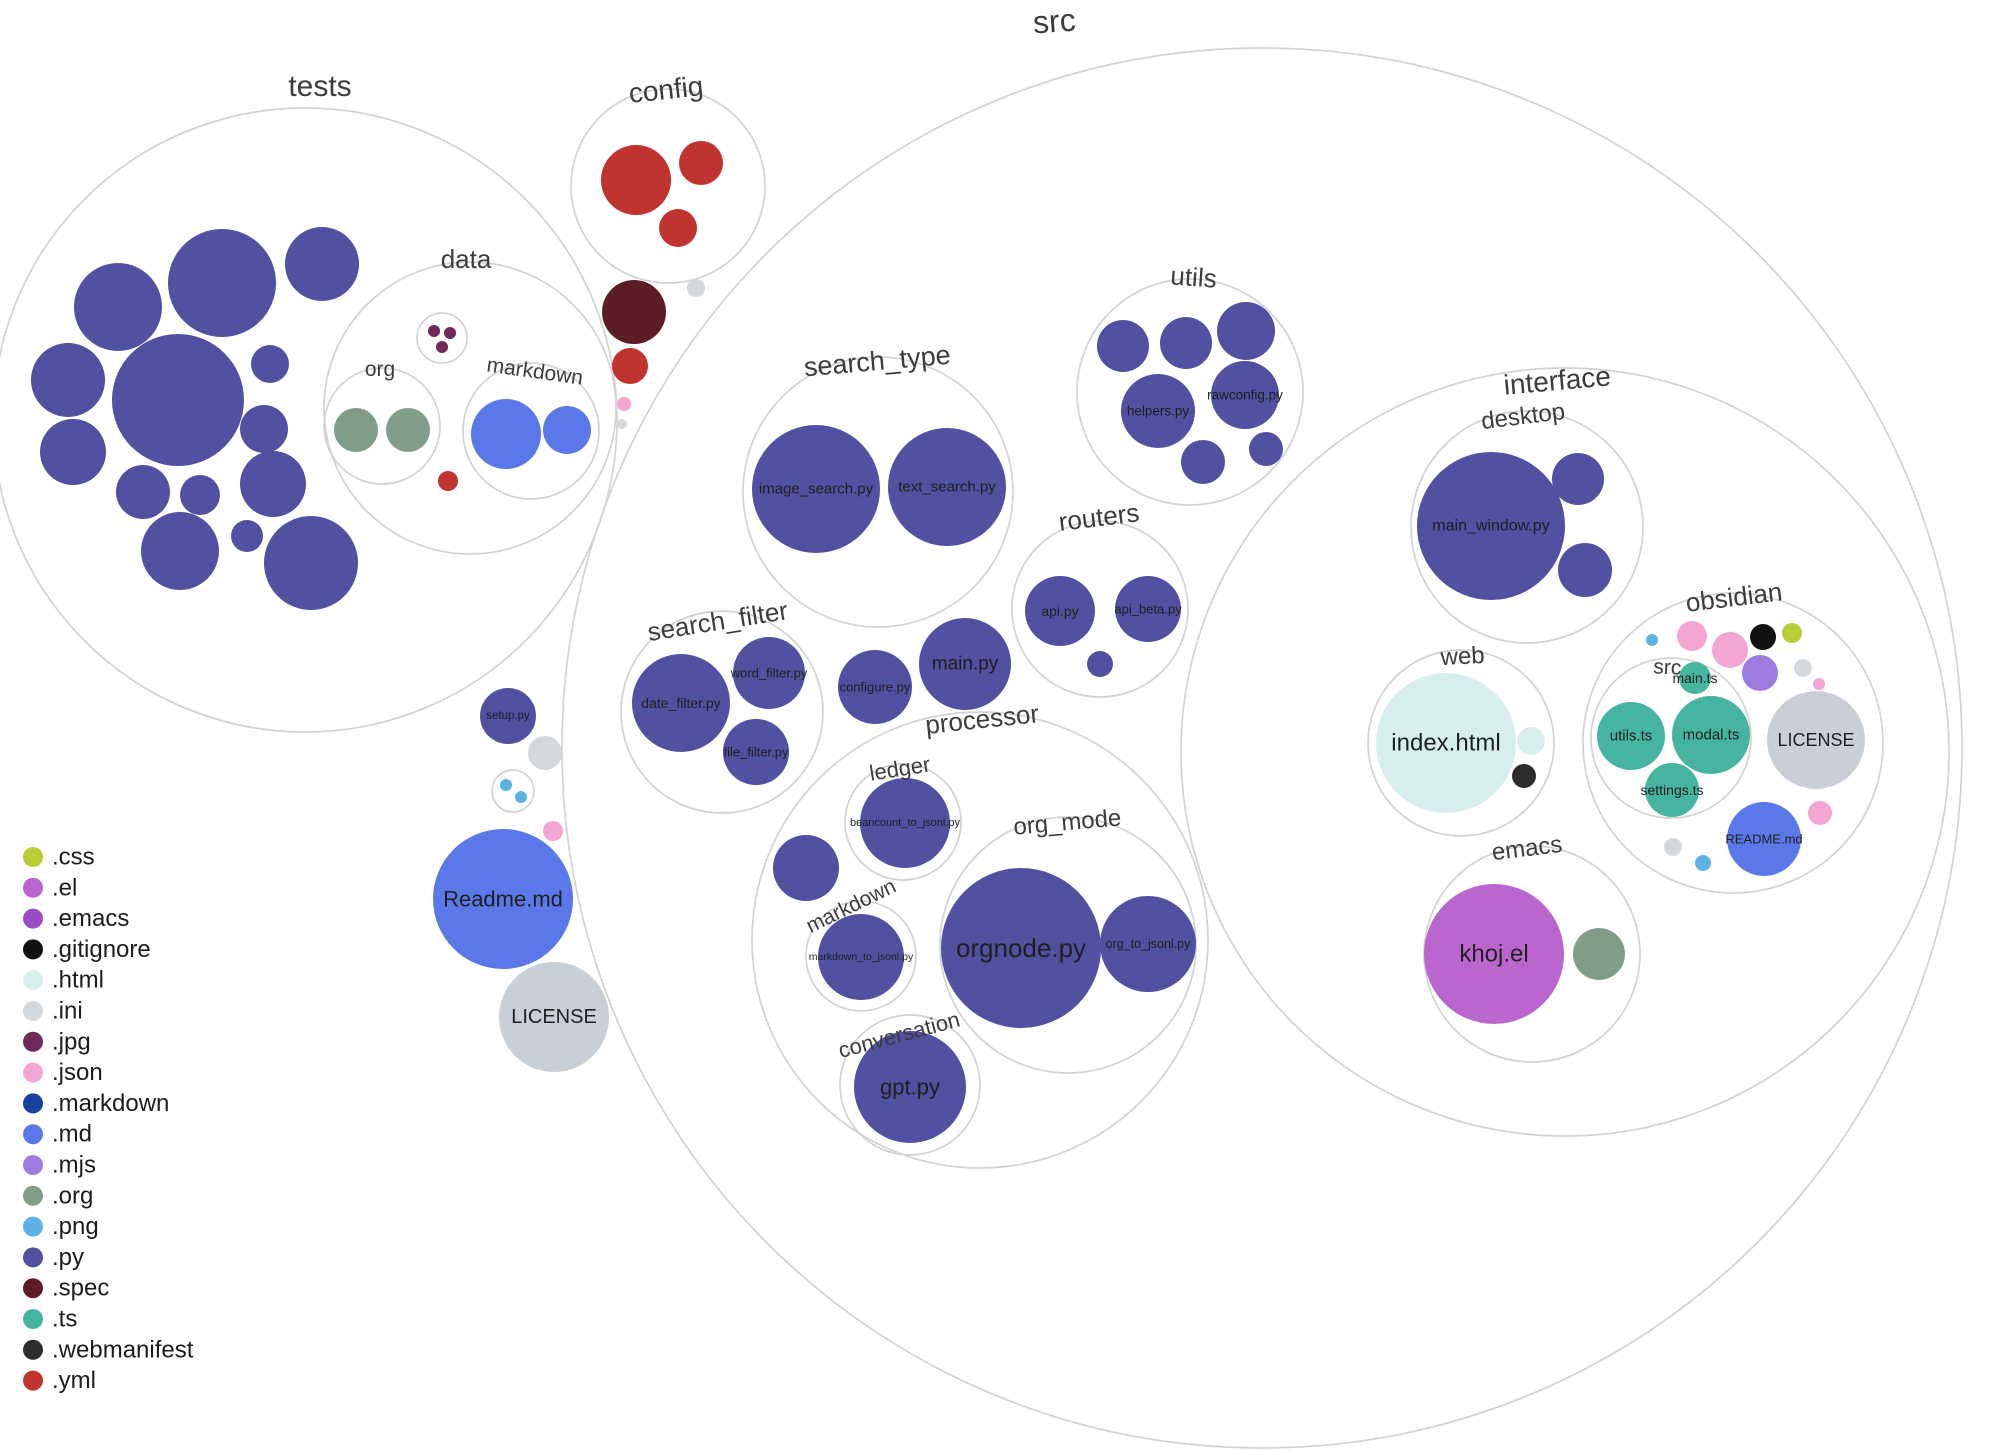  Describe the element at coordinates (1490, 526) in the screenshot. I see `file-label-main_window.py: main_window.py` at that location.